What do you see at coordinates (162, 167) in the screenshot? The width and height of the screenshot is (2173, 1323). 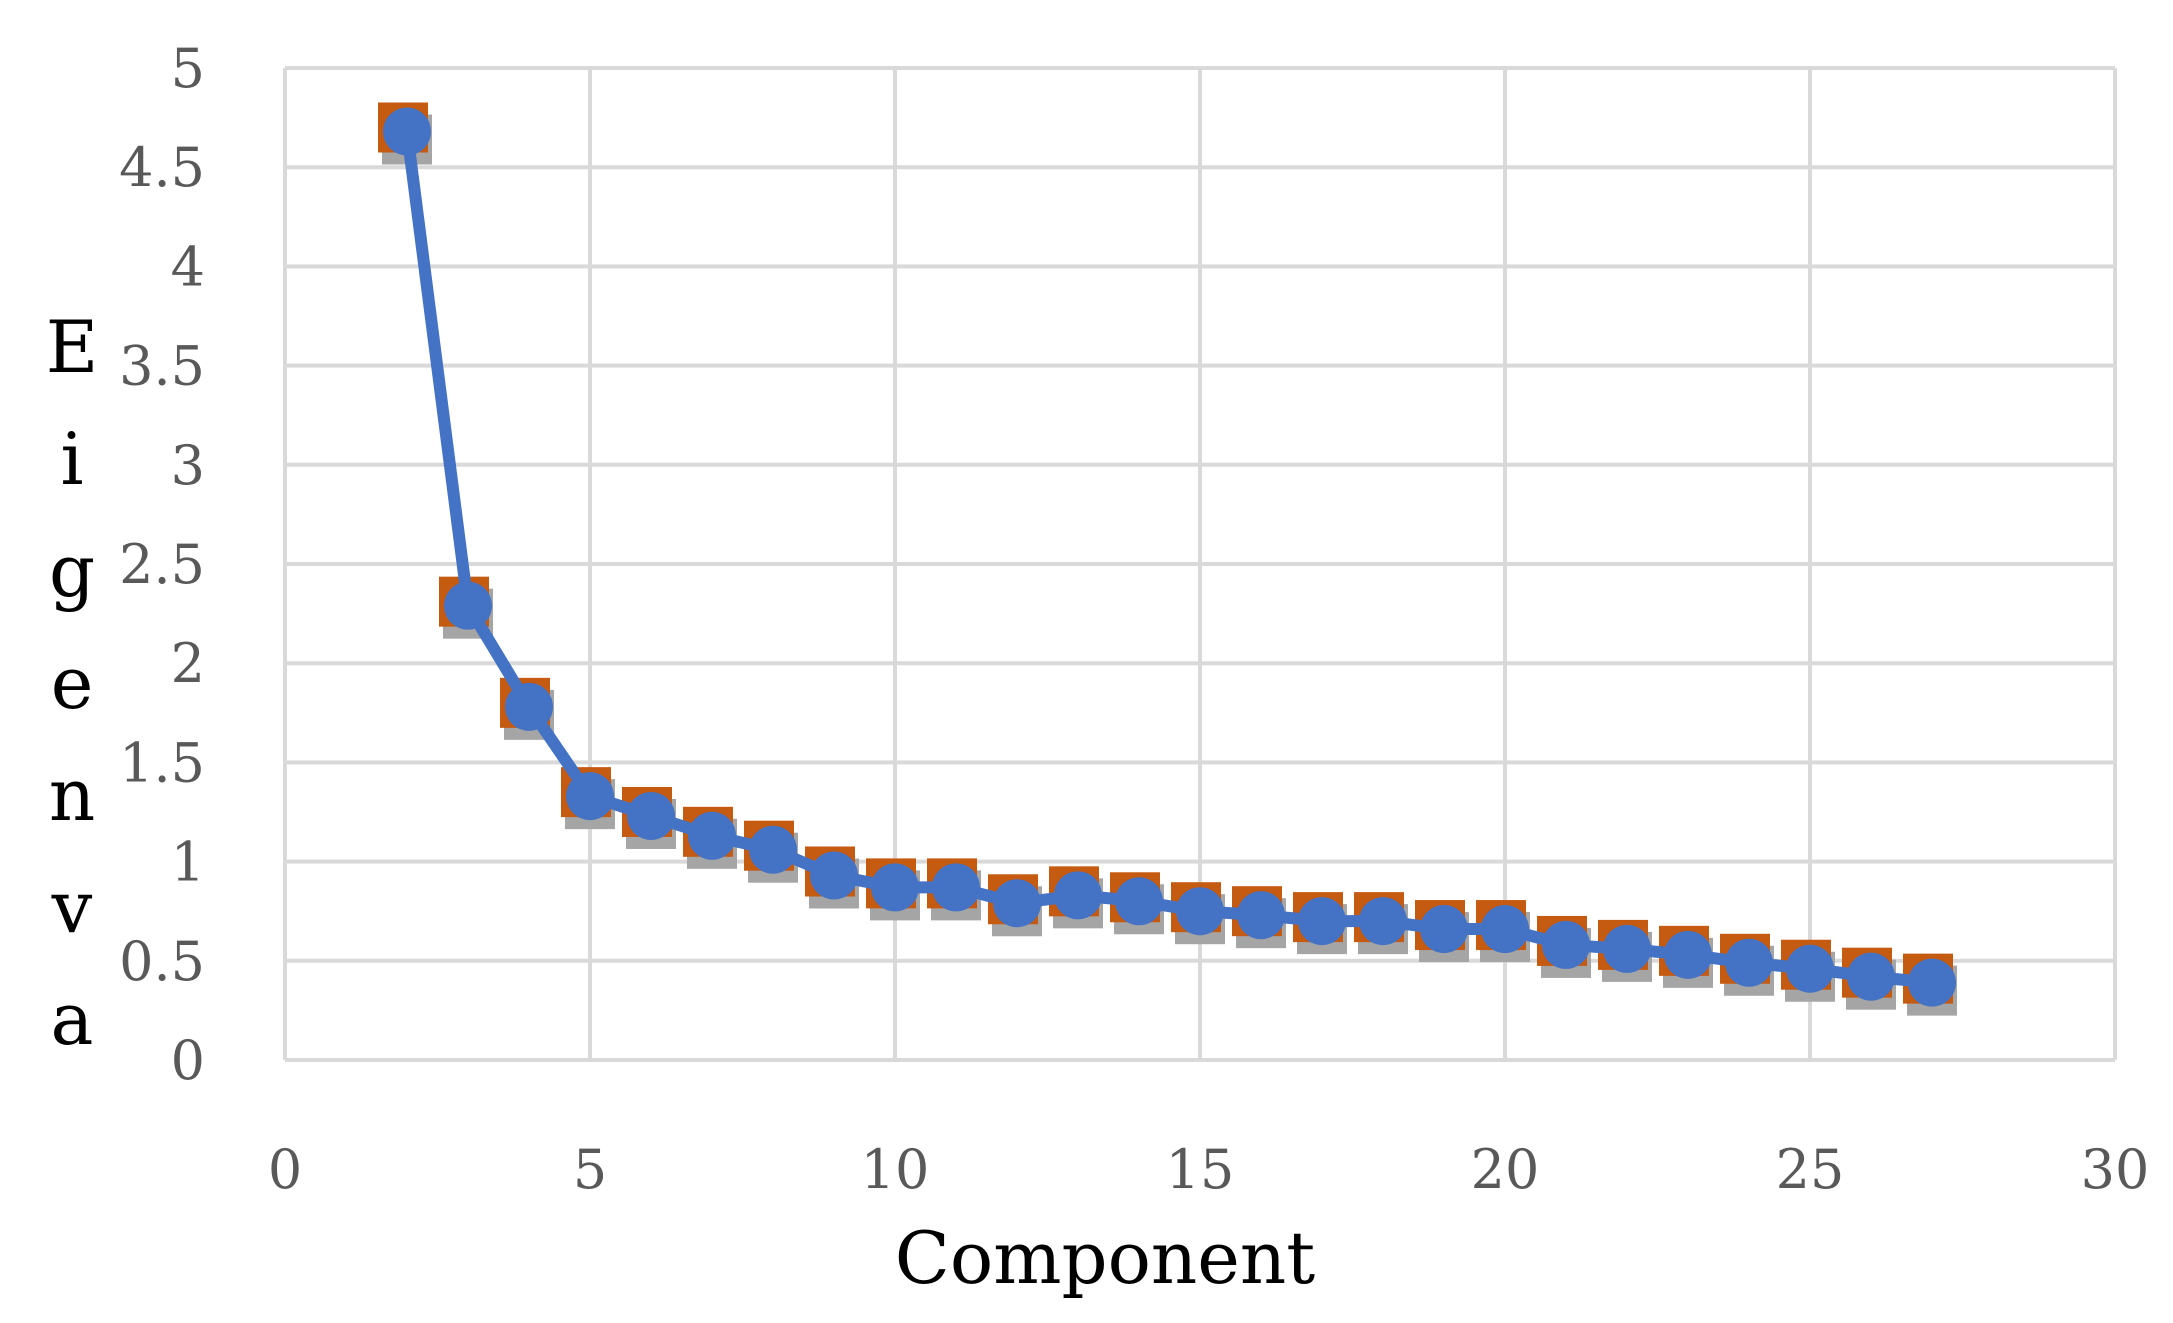 I see `y-tick-label: 4.5` at bounding box center [162, 167].